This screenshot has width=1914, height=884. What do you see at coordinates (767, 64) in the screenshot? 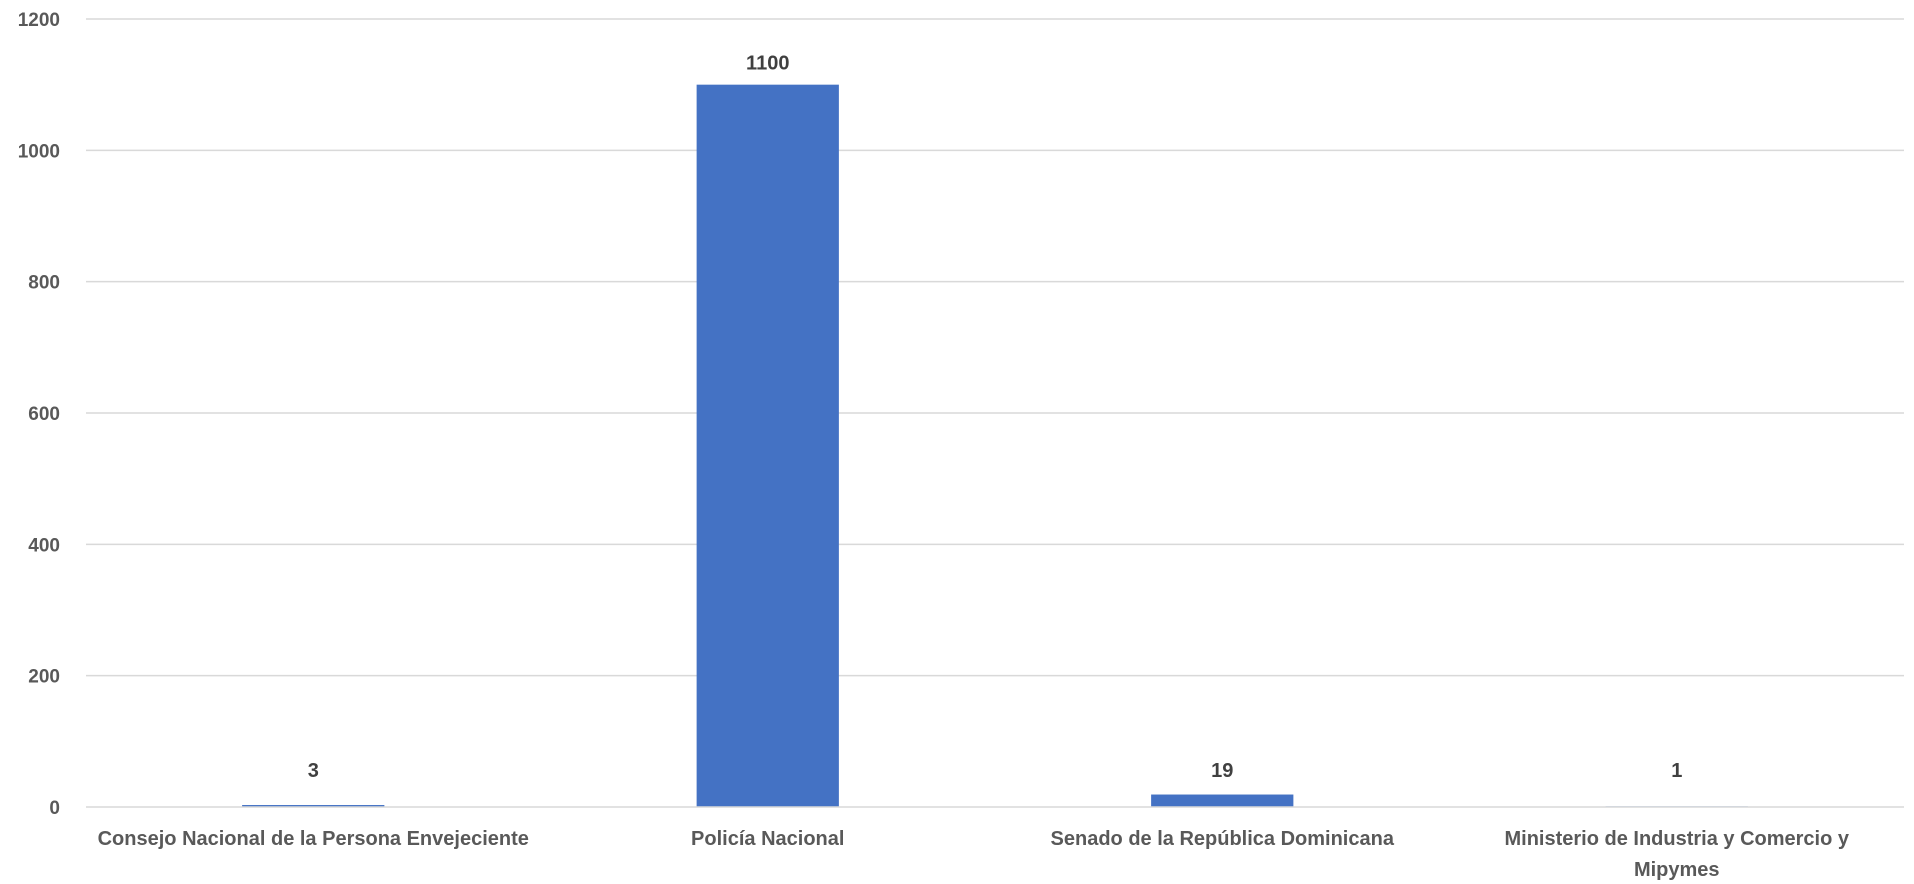
I see `data-label: 1100` at bounding box center [767, 64].